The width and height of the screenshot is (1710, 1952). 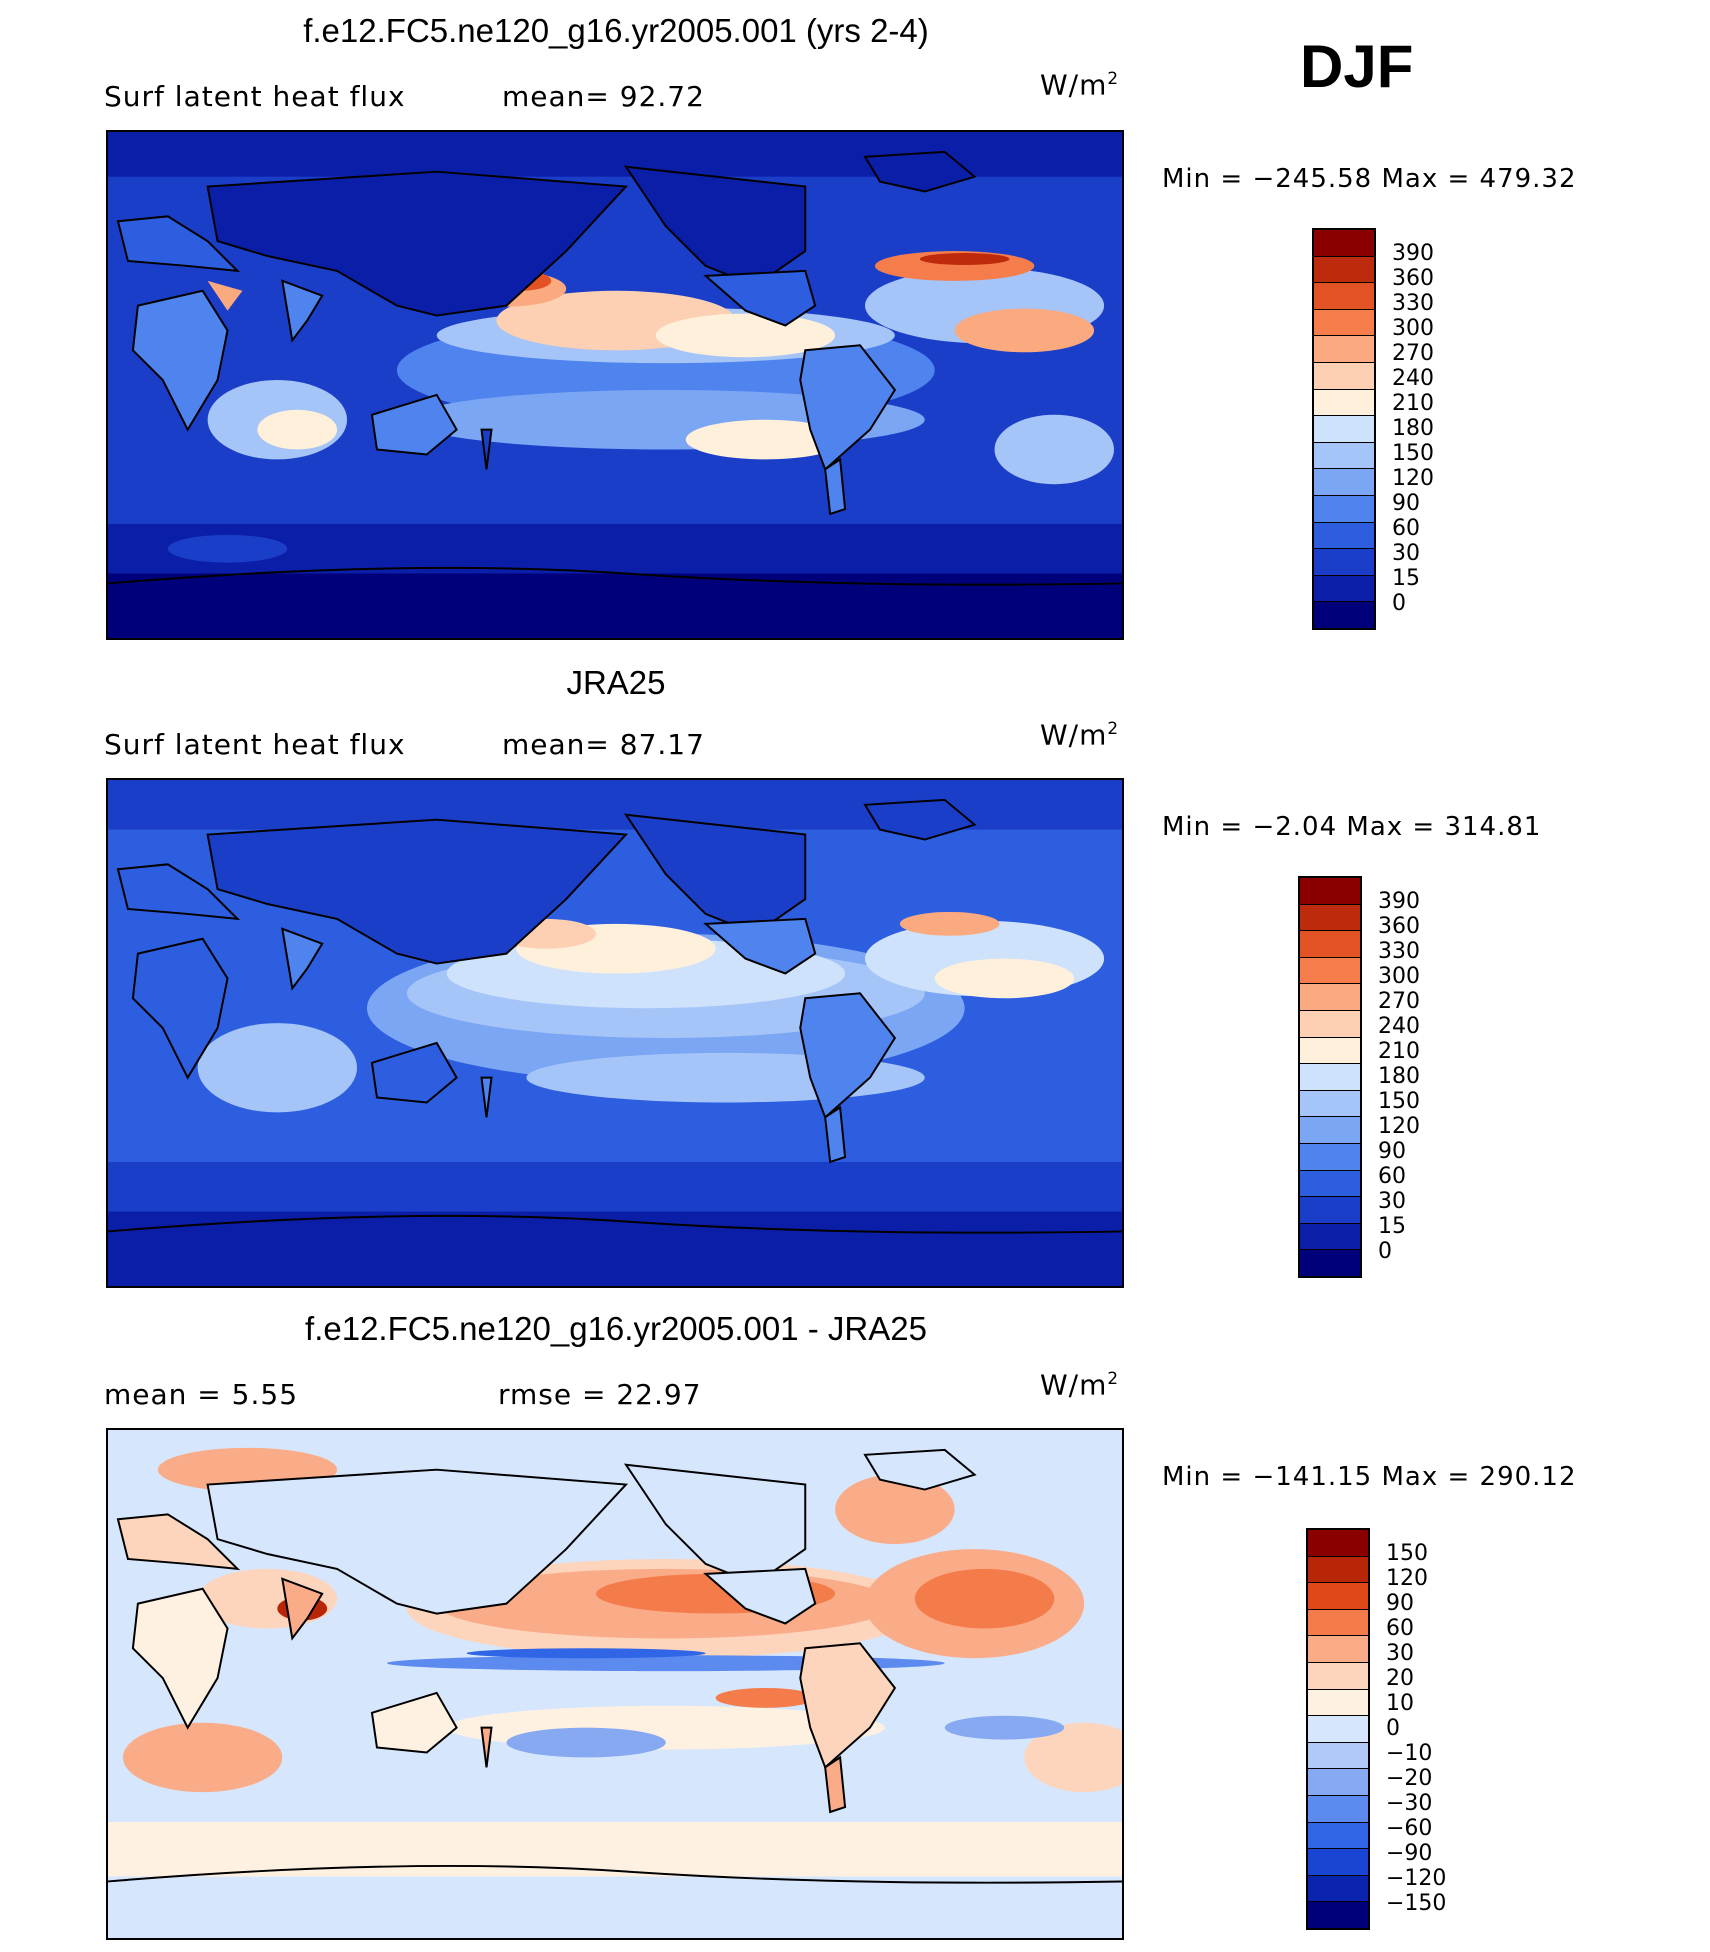 I want to click on colorbar-tick-label: 300, so click(x=1399, y=976).